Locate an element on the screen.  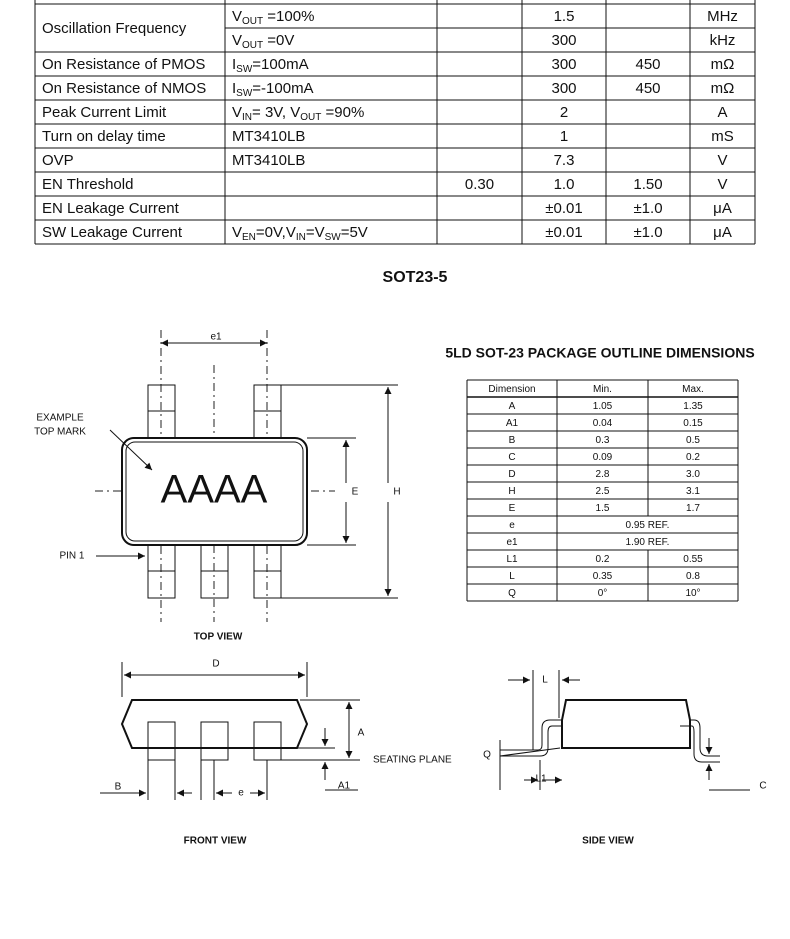
front-view-drawing is located at coordinates (230, 731).